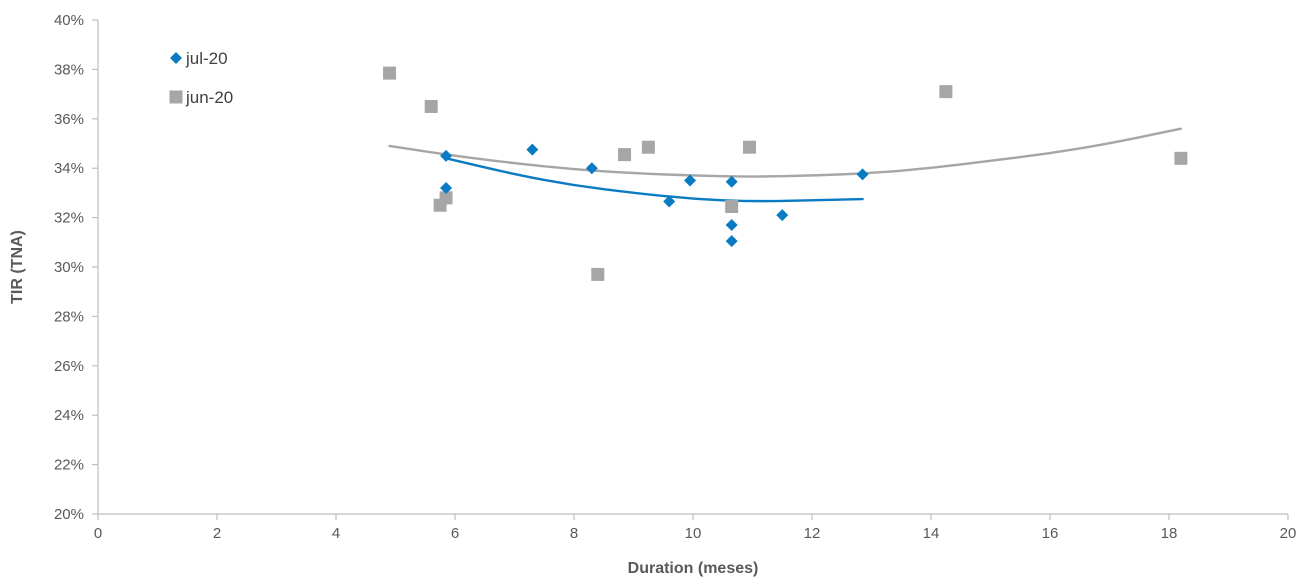 The height and width of the screenshot is (578, 1304). I want to click on y-tick-label: 38%, so click(69, 69).